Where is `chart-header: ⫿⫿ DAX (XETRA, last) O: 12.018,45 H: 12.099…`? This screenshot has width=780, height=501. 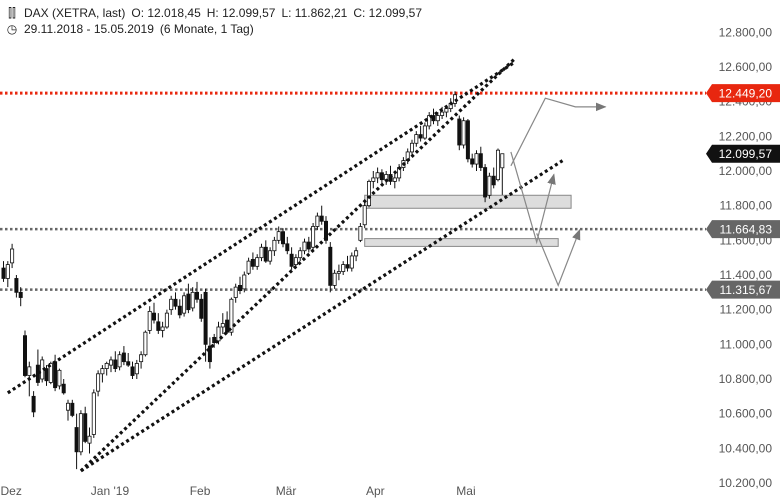
chart-header: ⫿⫿ DAX (XETRA, last) O: 12.018,45 H: 12.099… is located at coordinates (217, 13).